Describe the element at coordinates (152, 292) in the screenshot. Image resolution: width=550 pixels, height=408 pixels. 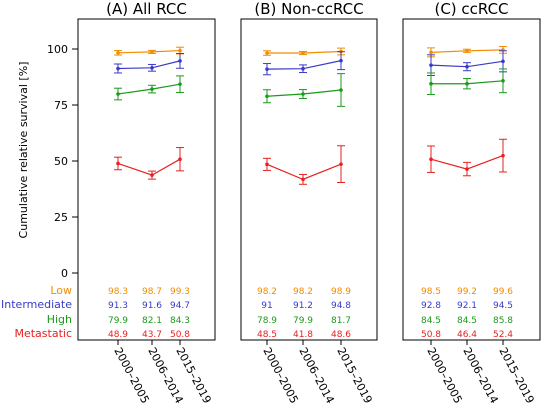
I see `value-low: 98.7` at that location.